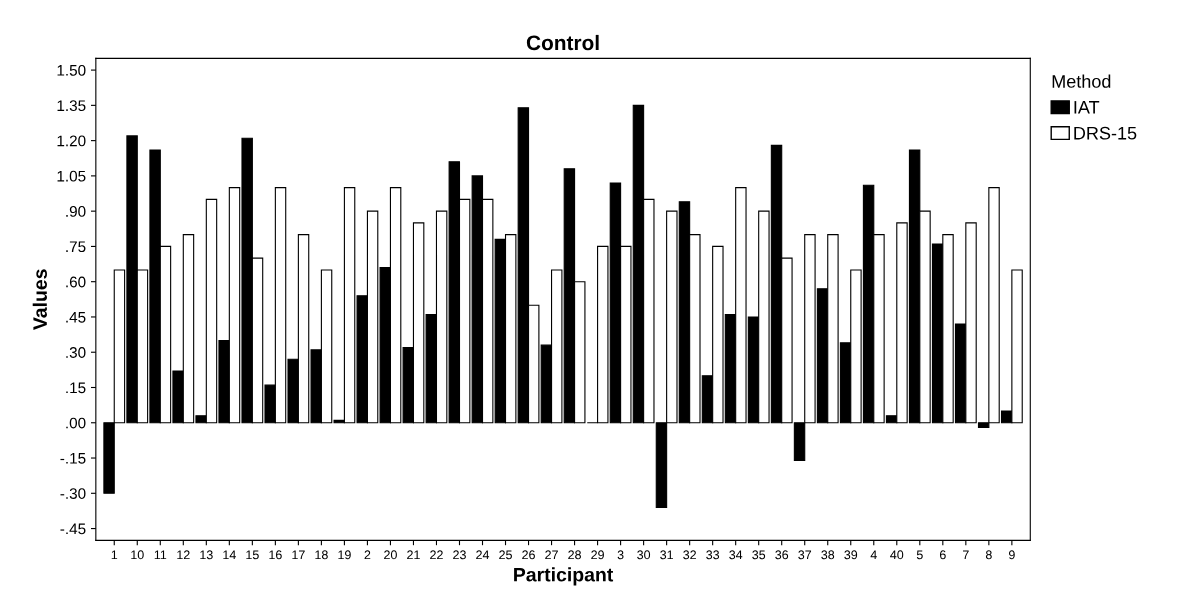 This screenshot has width=1198, height=614. I want to click on x-tick-label: 26, so click(528, 555).